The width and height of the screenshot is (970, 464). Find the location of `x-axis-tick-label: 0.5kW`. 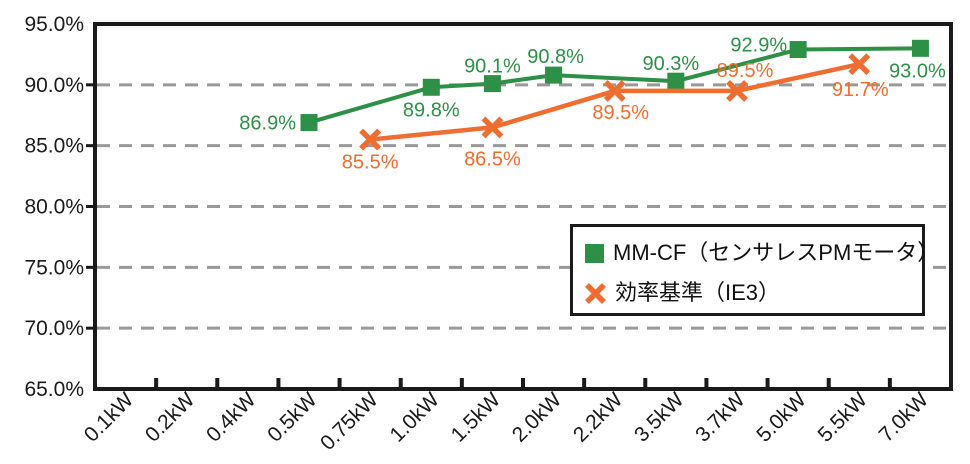

x-axis-tick-label: 0.5kW is located at coordinates (292, 417).